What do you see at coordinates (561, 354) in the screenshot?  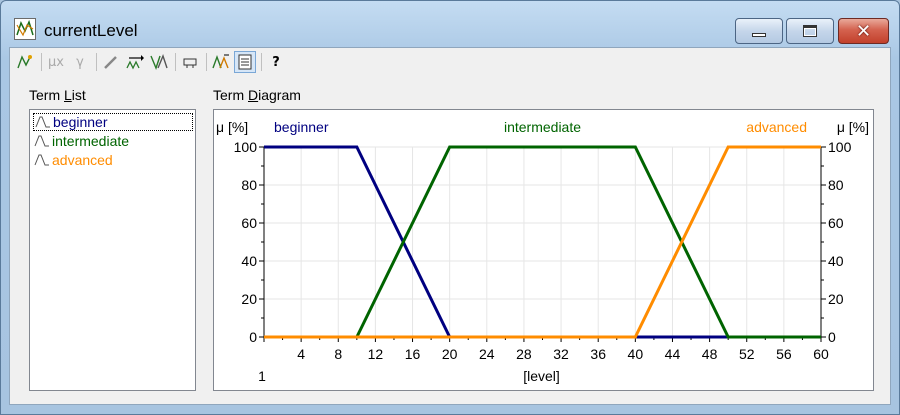 I see `x-tick-label: 32` at bounding box center [561, 354].